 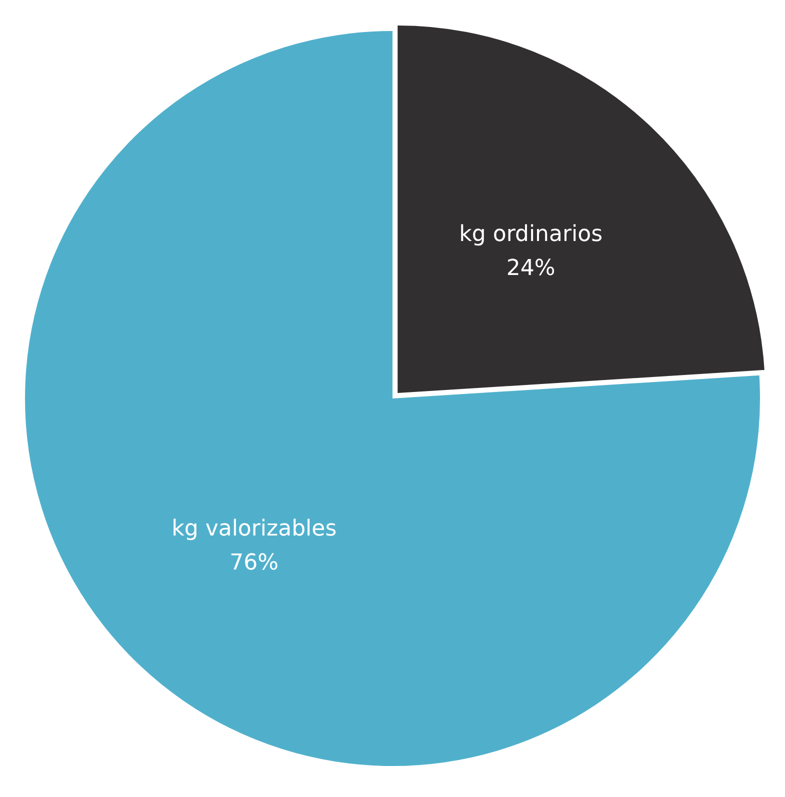 What do you see at coordinates (531, 234) in the screenshot?
I see `slice-label: kg ordinarios` at bounding box center [531, 234].